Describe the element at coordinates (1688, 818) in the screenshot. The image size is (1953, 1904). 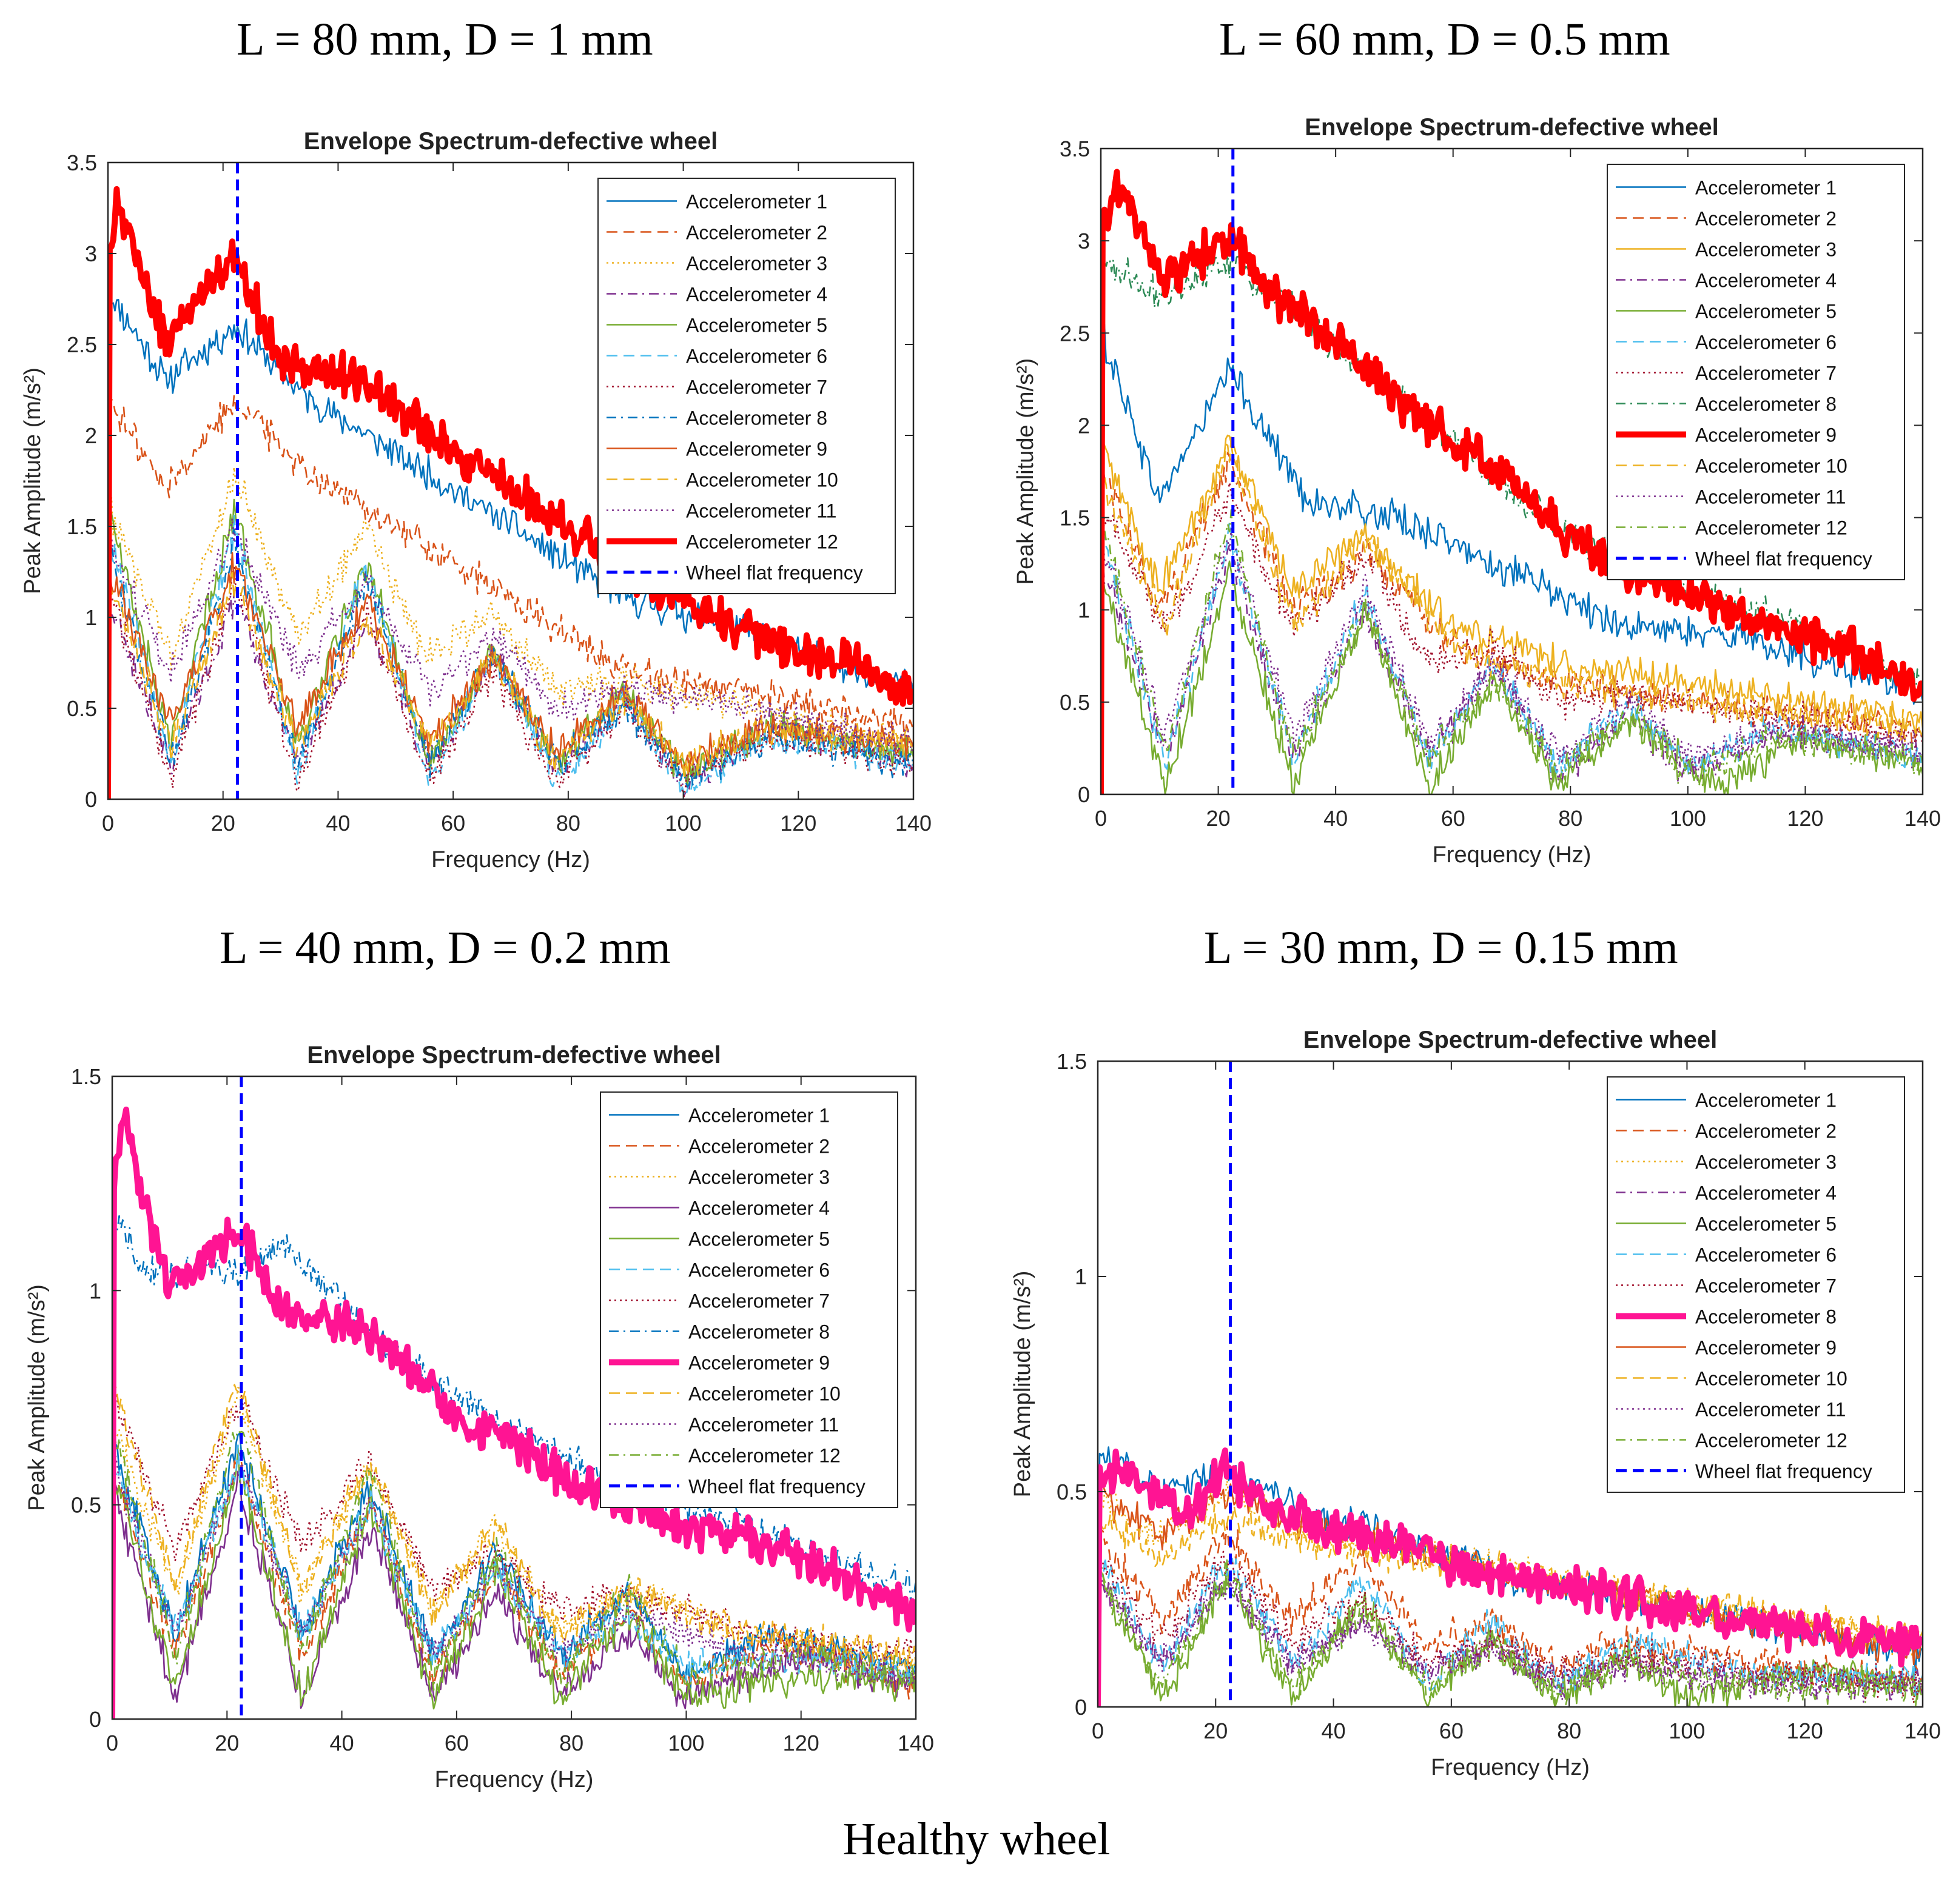
I see `x-tick-label: 100` at that location.